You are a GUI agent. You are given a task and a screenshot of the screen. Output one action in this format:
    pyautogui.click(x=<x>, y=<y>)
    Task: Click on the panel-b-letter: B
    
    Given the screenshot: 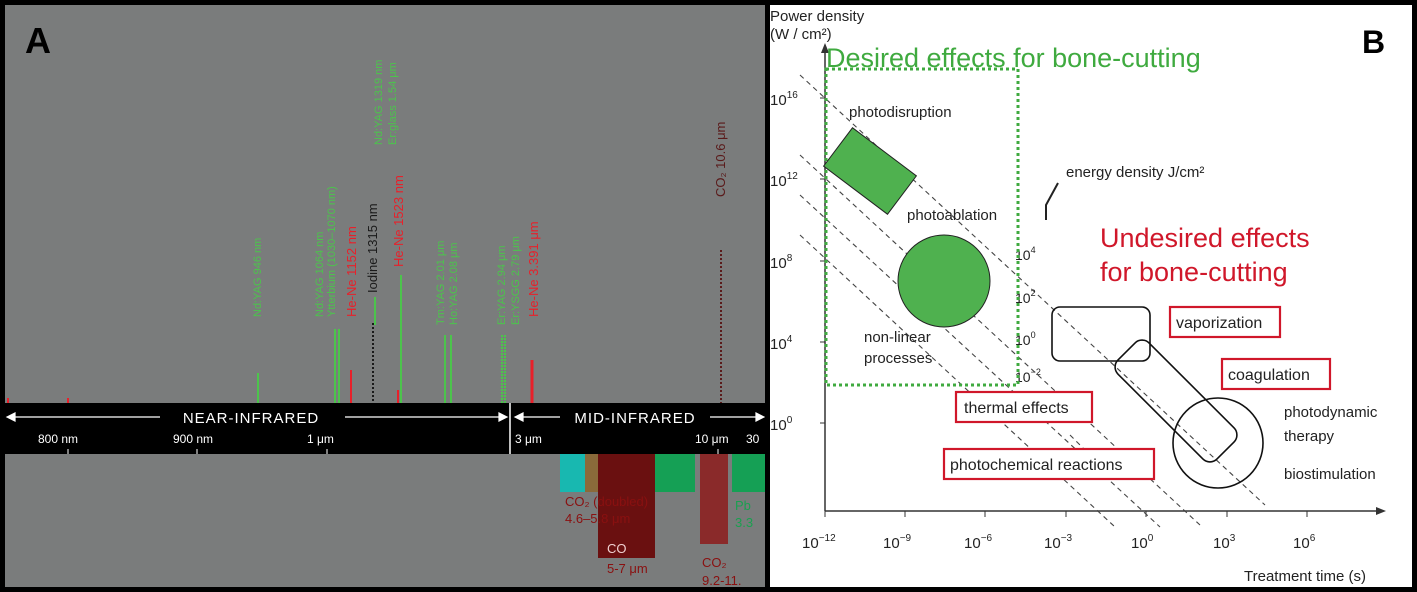 What is the action you would take?
    pyautogui.click(x=1373, y=42)
    